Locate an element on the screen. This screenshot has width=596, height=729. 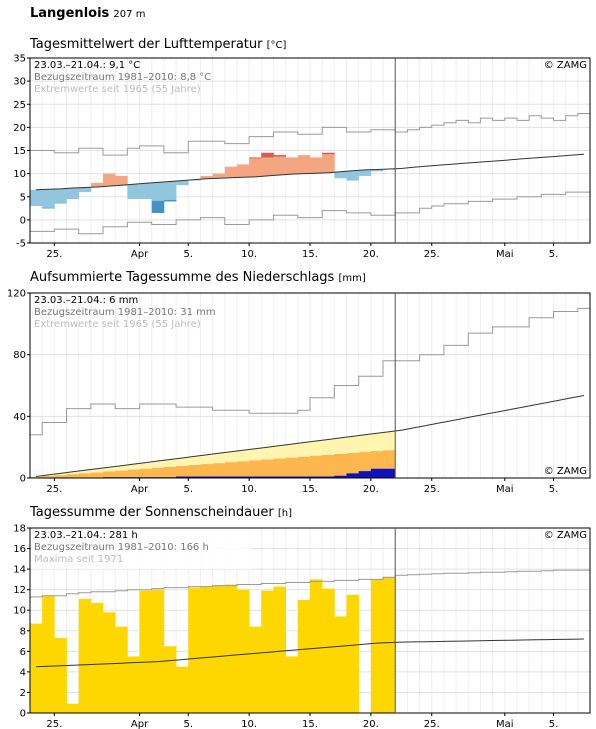
info-line-2: Bezugszeitraum 1981–2010: 166 h is located at coordinates (121, 547).